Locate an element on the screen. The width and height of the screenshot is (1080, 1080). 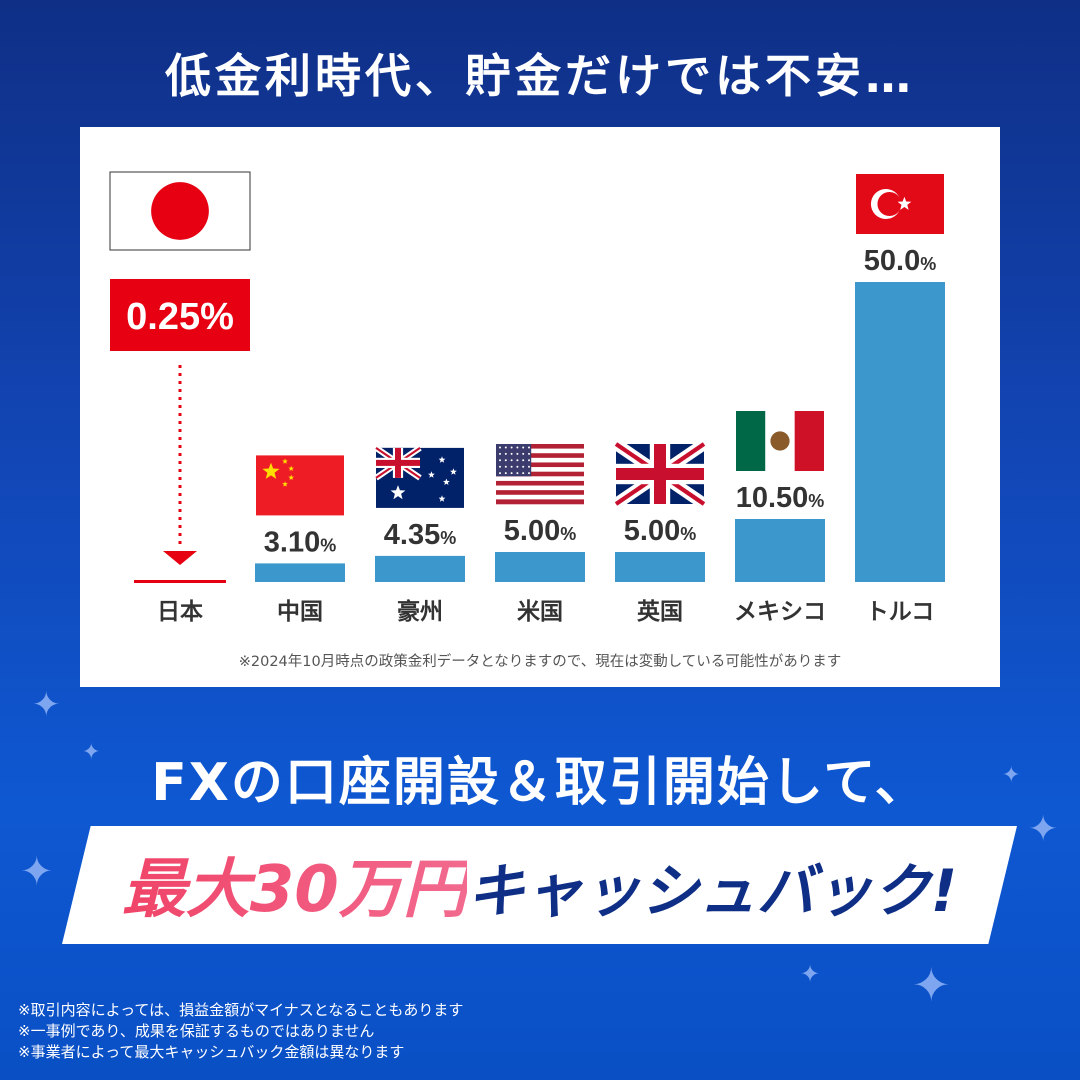
disclaimer-line: ※事業者によって最大キャッシュバック金額は異なります is located at coordinates (211, 1052).